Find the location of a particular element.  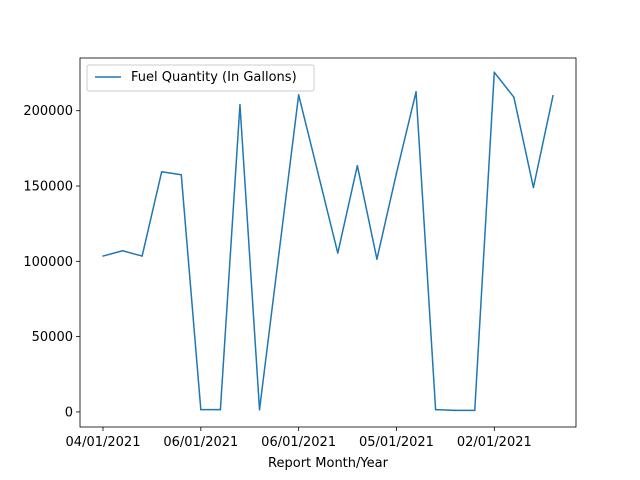

x-tick-label: 02/01/2021 is located at coordinates (494, 442).